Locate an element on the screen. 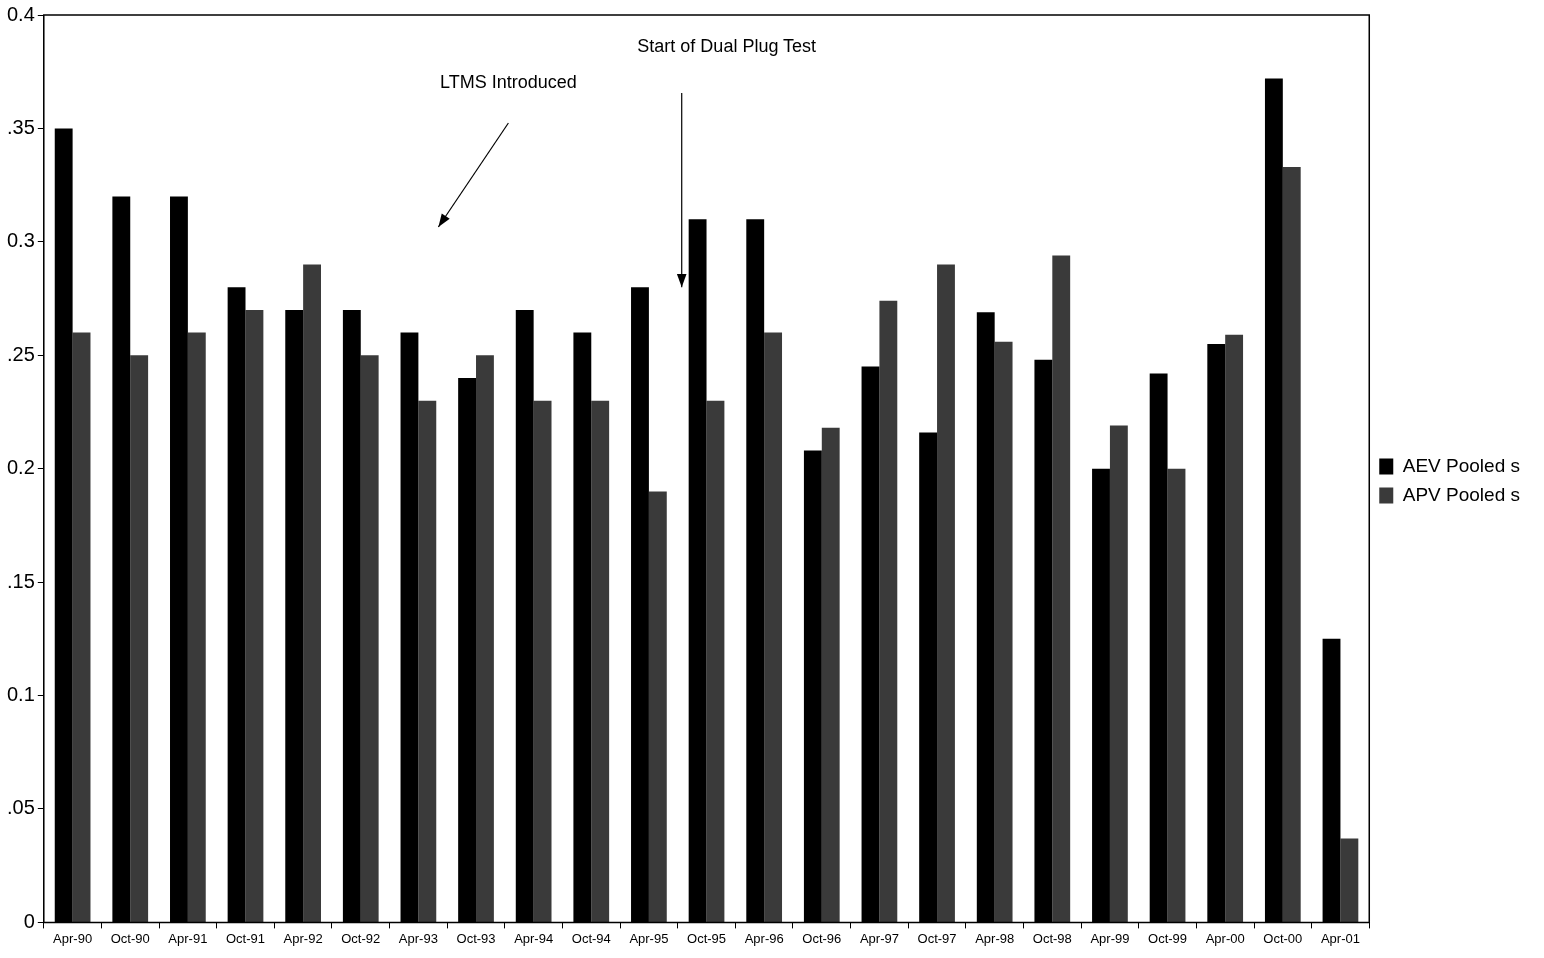  x-tick-label: Oct-91 is located at coordinates (246, 938).